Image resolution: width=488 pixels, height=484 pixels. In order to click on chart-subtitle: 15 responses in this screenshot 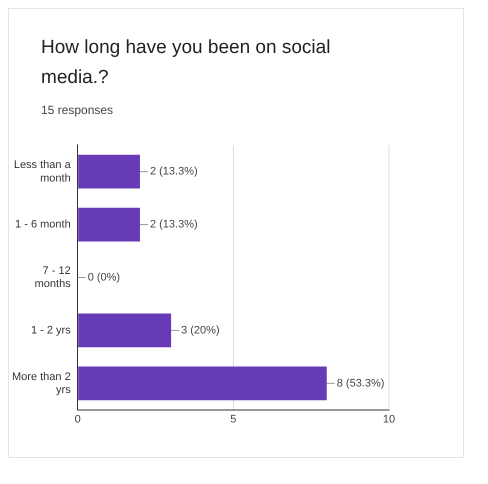, I will do `click(77, 110)`.